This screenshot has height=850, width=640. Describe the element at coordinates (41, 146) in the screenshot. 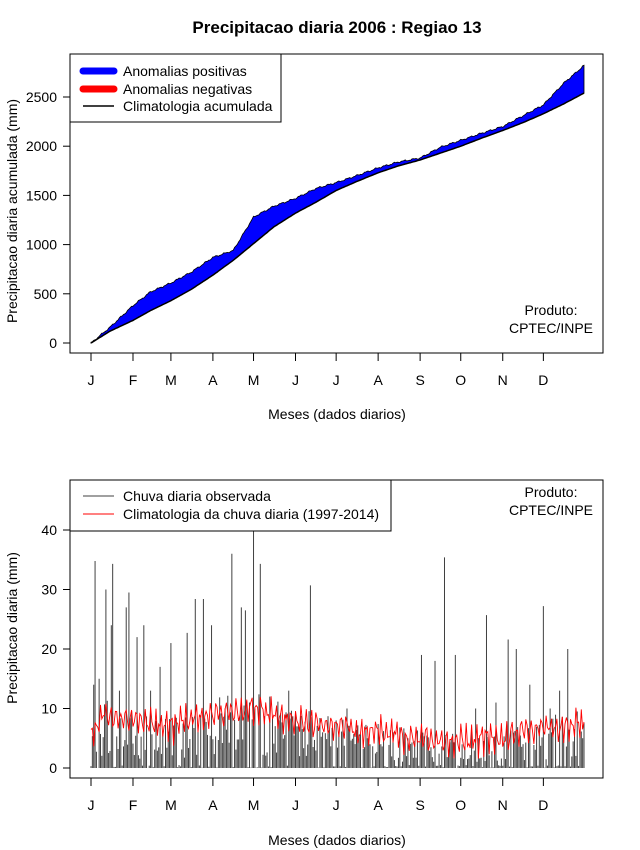

I see `plot1-y-tick-label: 2000` at that location.